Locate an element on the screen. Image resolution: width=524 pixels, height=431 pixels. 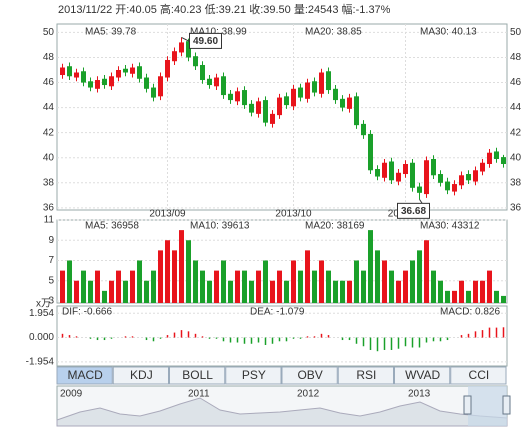
legend-entry: MA10: 38.99 is located at coordinates (218, 32).